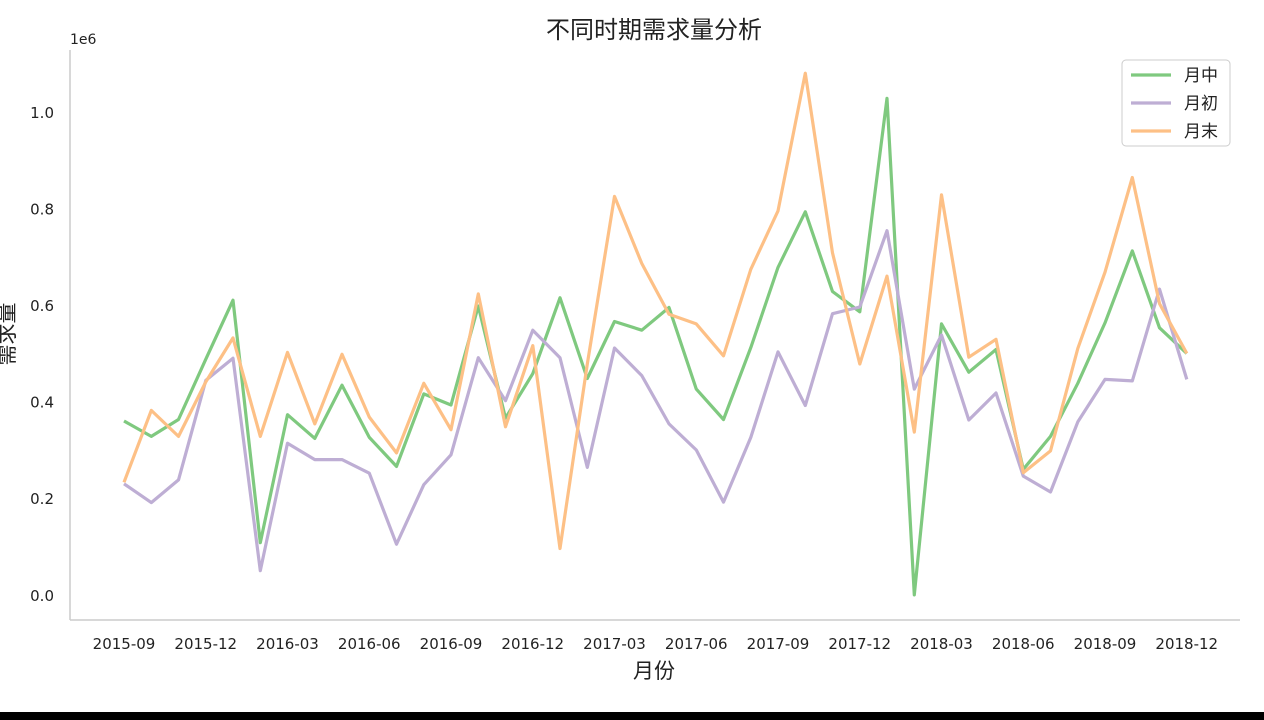  Describe the element at coordinates (42, 499) in the screenshot. I see `y-tick-label: 0.2` at that location.